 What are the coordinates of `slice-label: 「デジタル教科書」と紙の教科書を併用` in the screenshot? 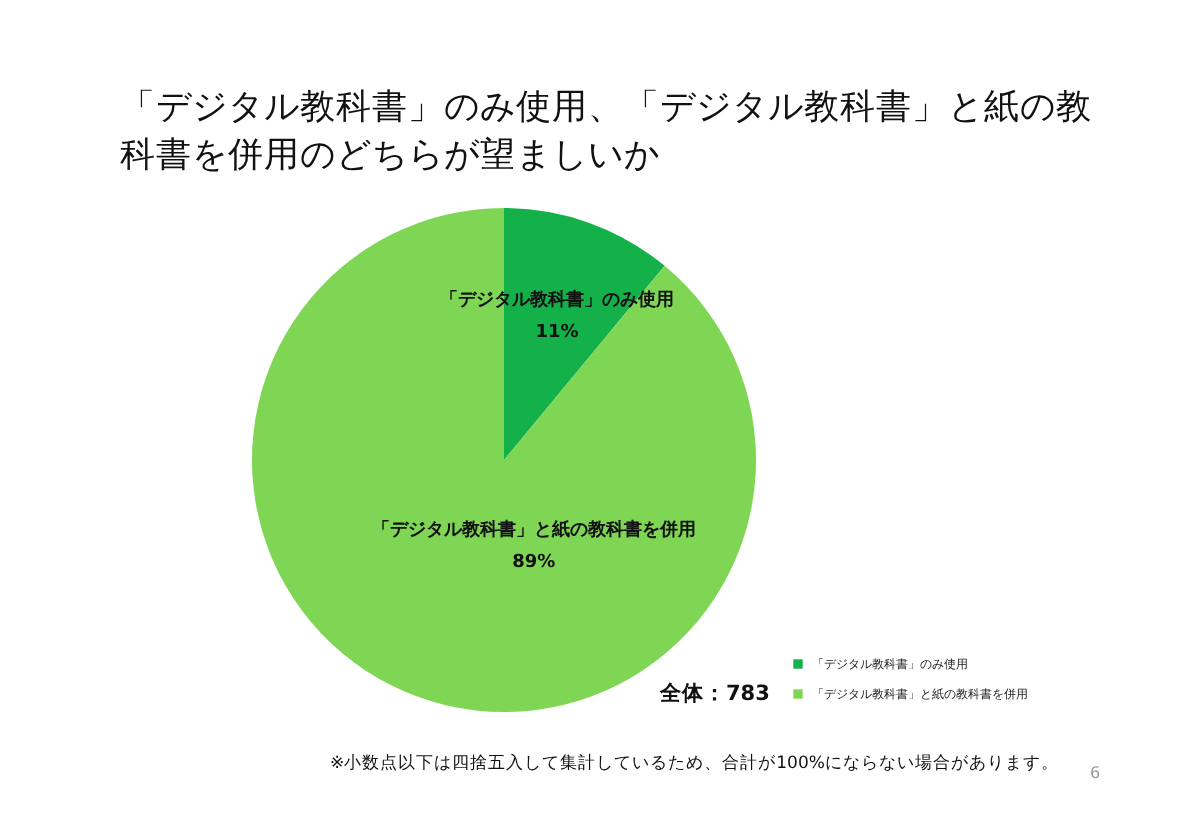 It's located at (533, 529).